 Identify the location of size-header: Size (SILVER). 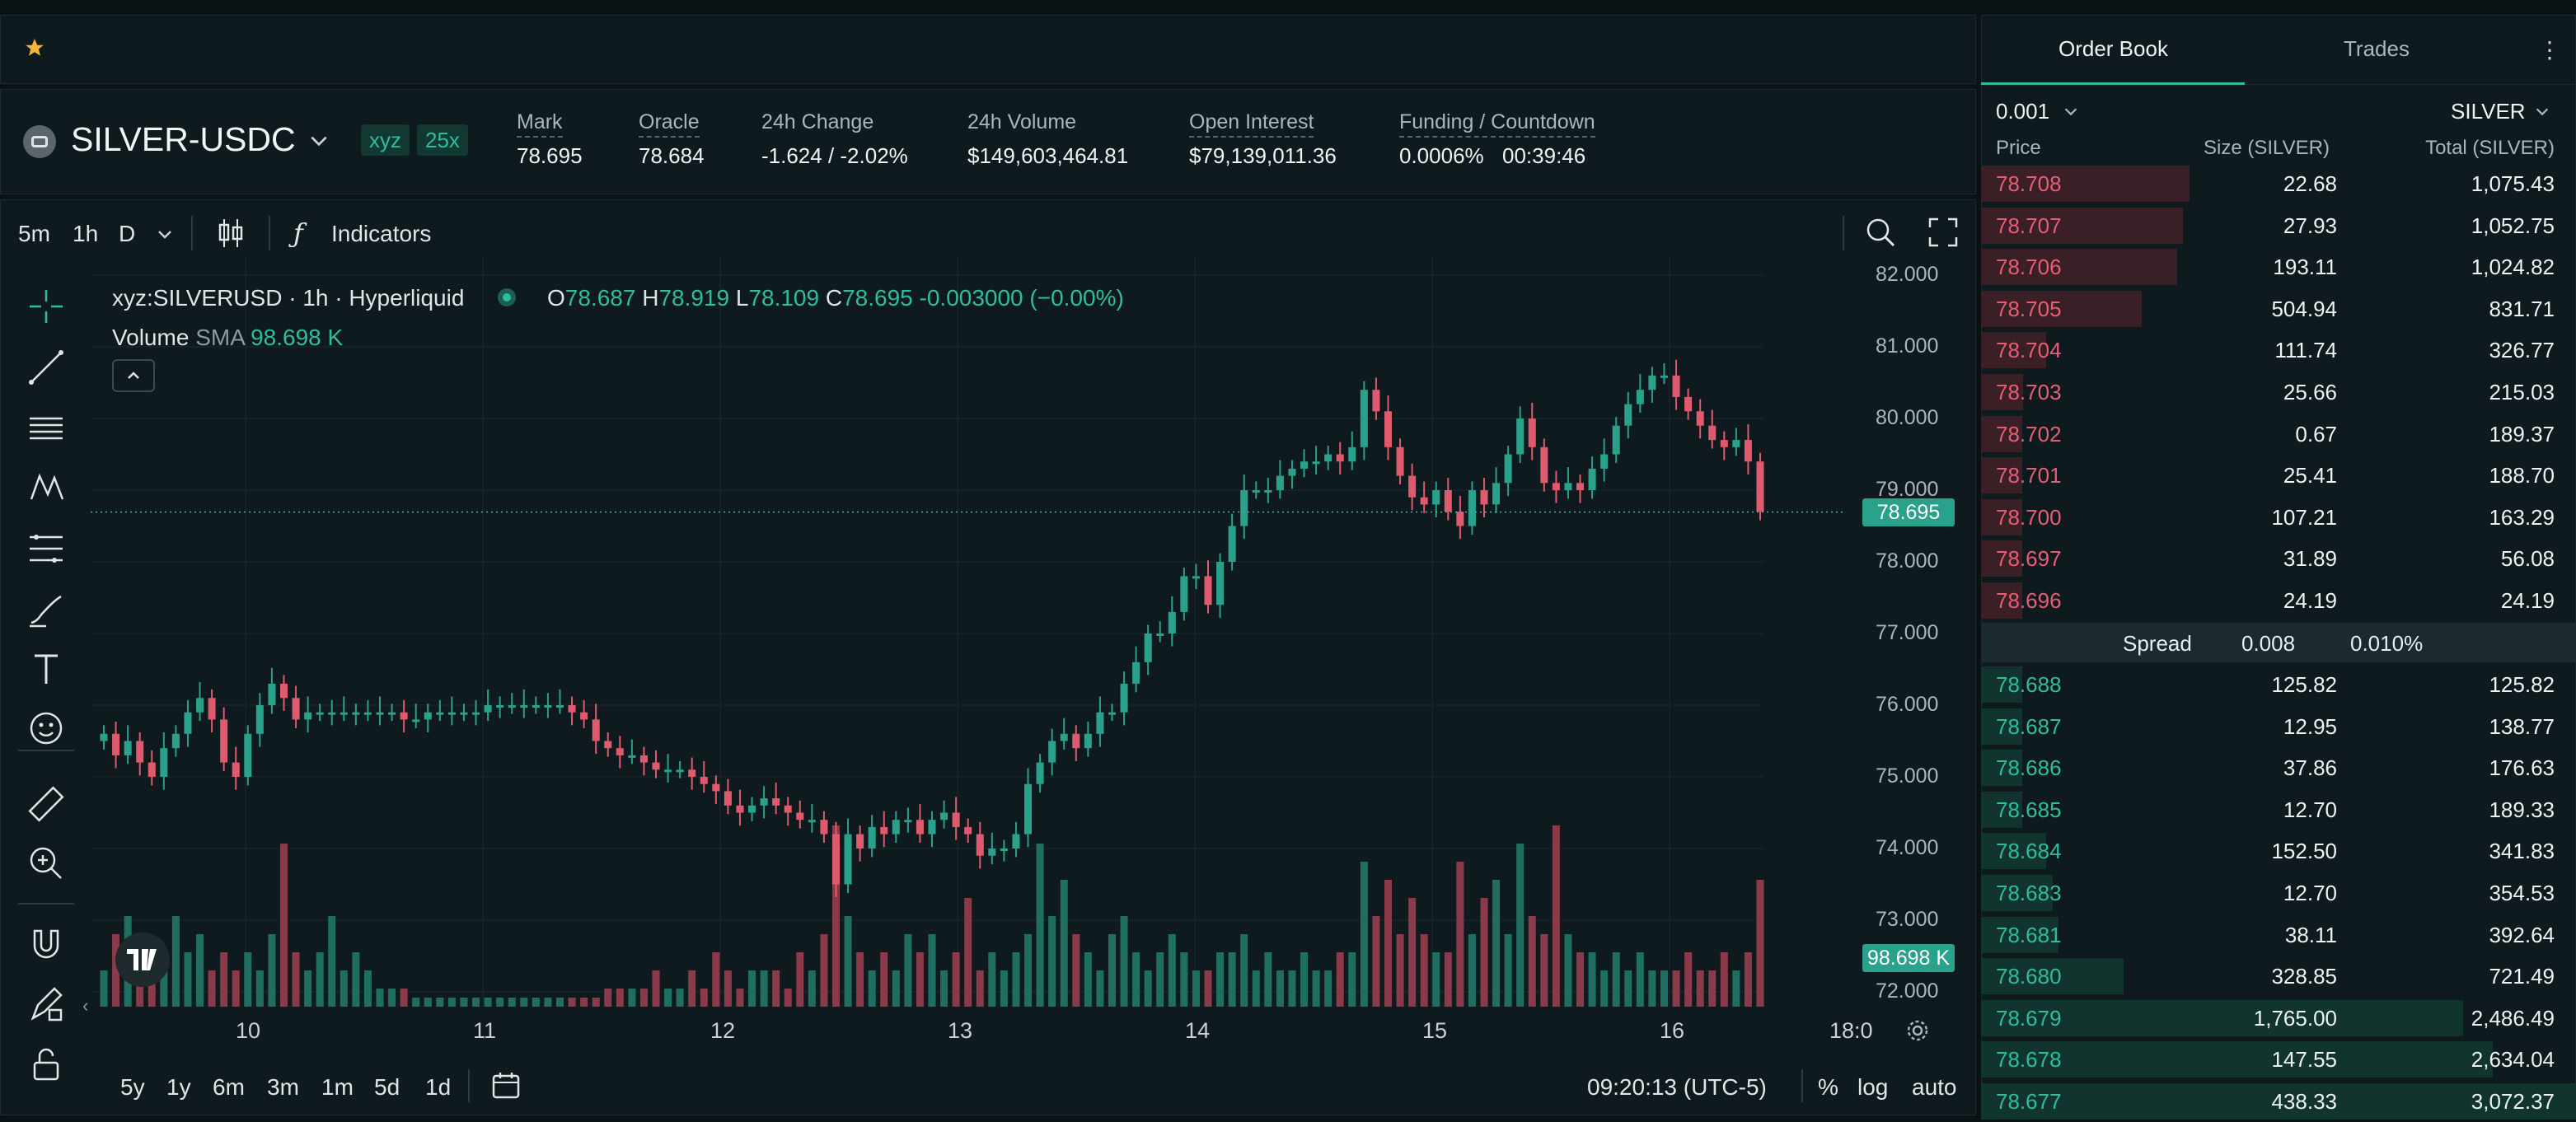
(2267, 148).